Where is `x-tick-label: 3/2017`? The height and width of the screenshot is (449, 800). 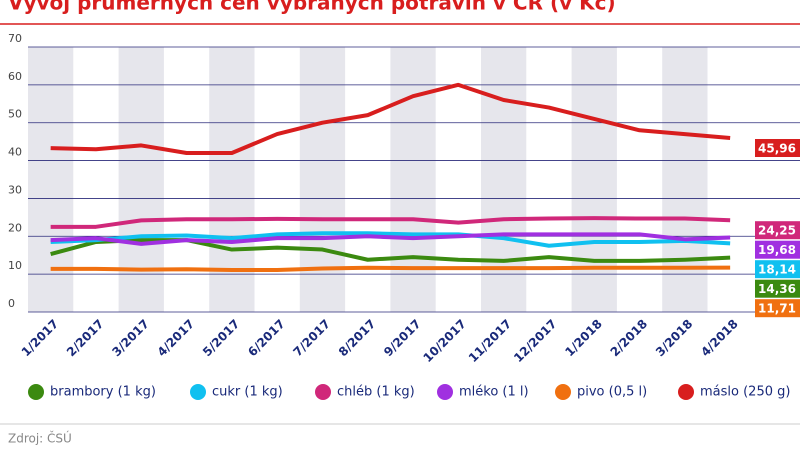
x-tick-label: 3/2017 is located at coordinates (130, 338).